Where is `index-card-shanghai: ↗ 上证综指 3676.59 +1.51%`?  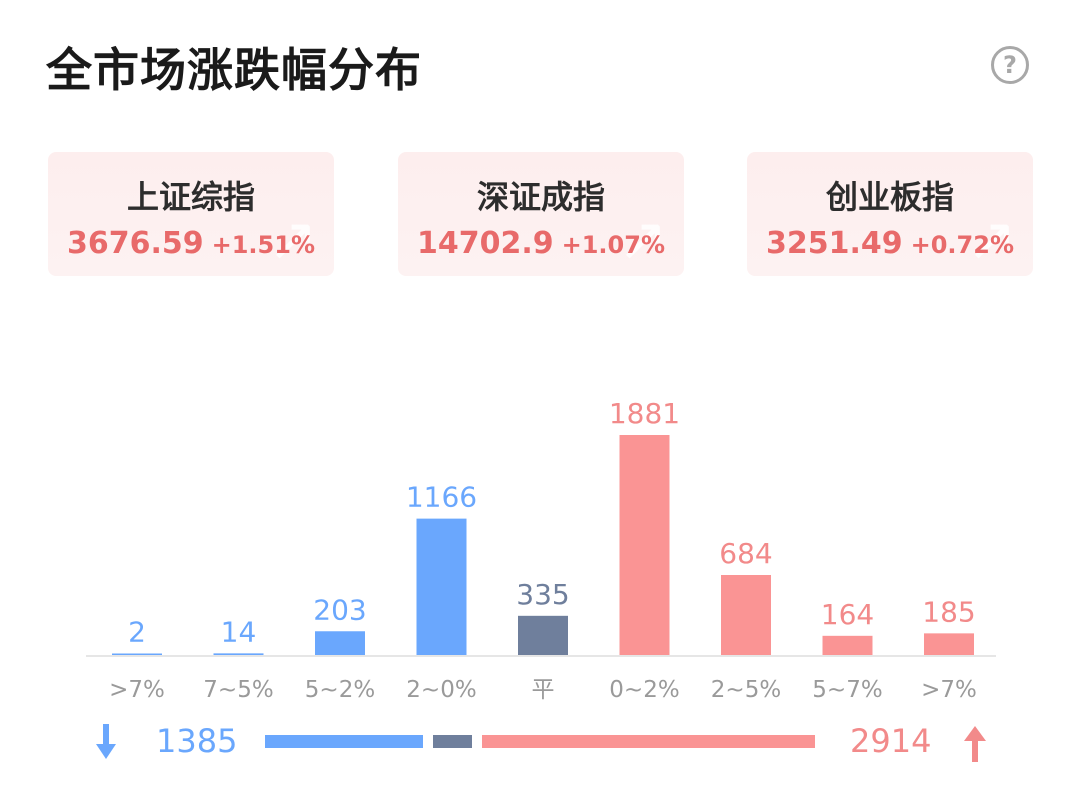 index-card-shanghai: ↗ 上证综指 3676.59 +1.51% is located at coordinates (191, 214).